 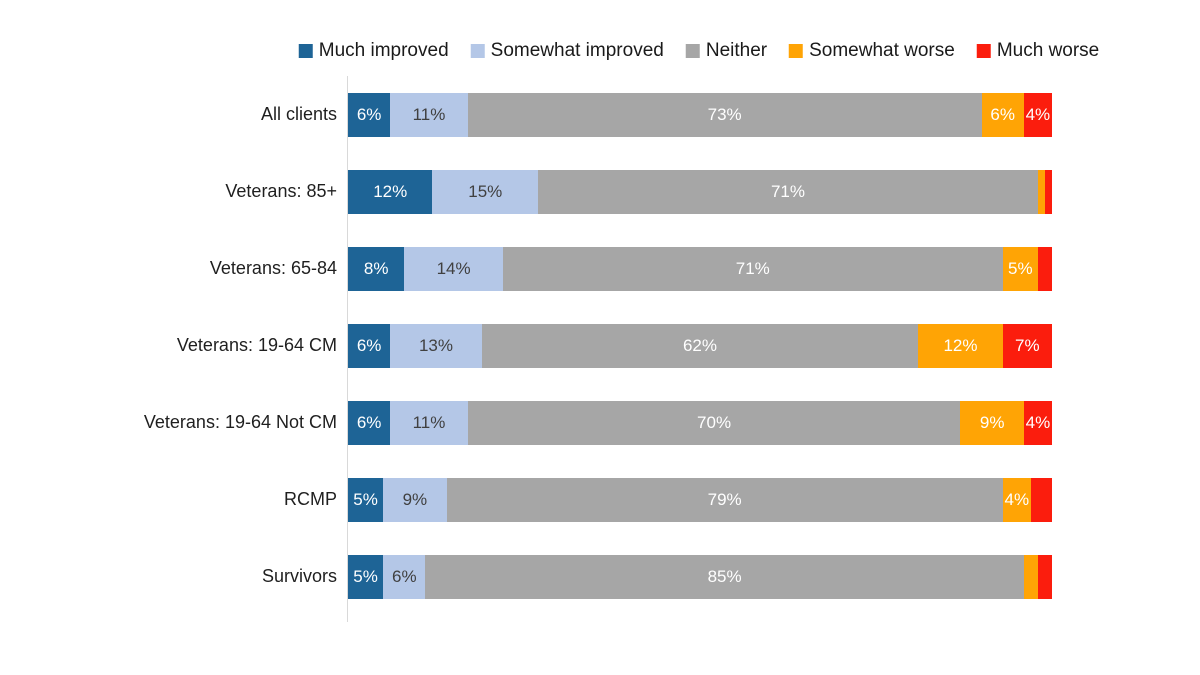 What do you see at coordinates (281, 191) in the screenshot?
I see `category-label: Veterans: 85+` at bounding box center [281, 191].